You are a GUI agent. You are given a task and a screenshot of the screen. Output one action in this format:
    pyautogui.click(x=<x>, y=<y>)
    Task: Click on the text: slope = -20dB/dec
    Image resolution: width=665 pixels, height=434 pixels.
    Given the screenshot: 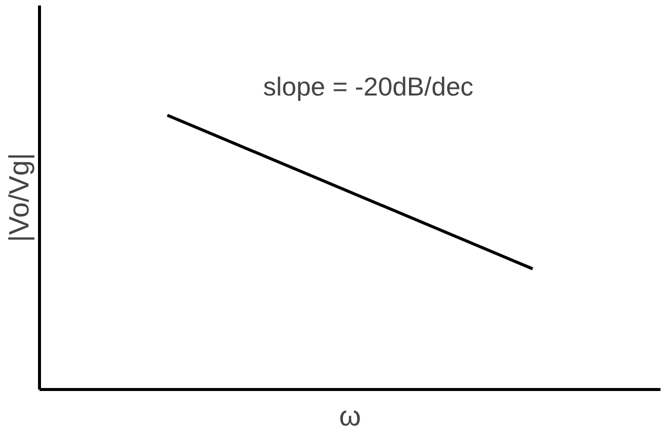 What is the action you would take?
    pyautogui.click(x=368, y=87)
    